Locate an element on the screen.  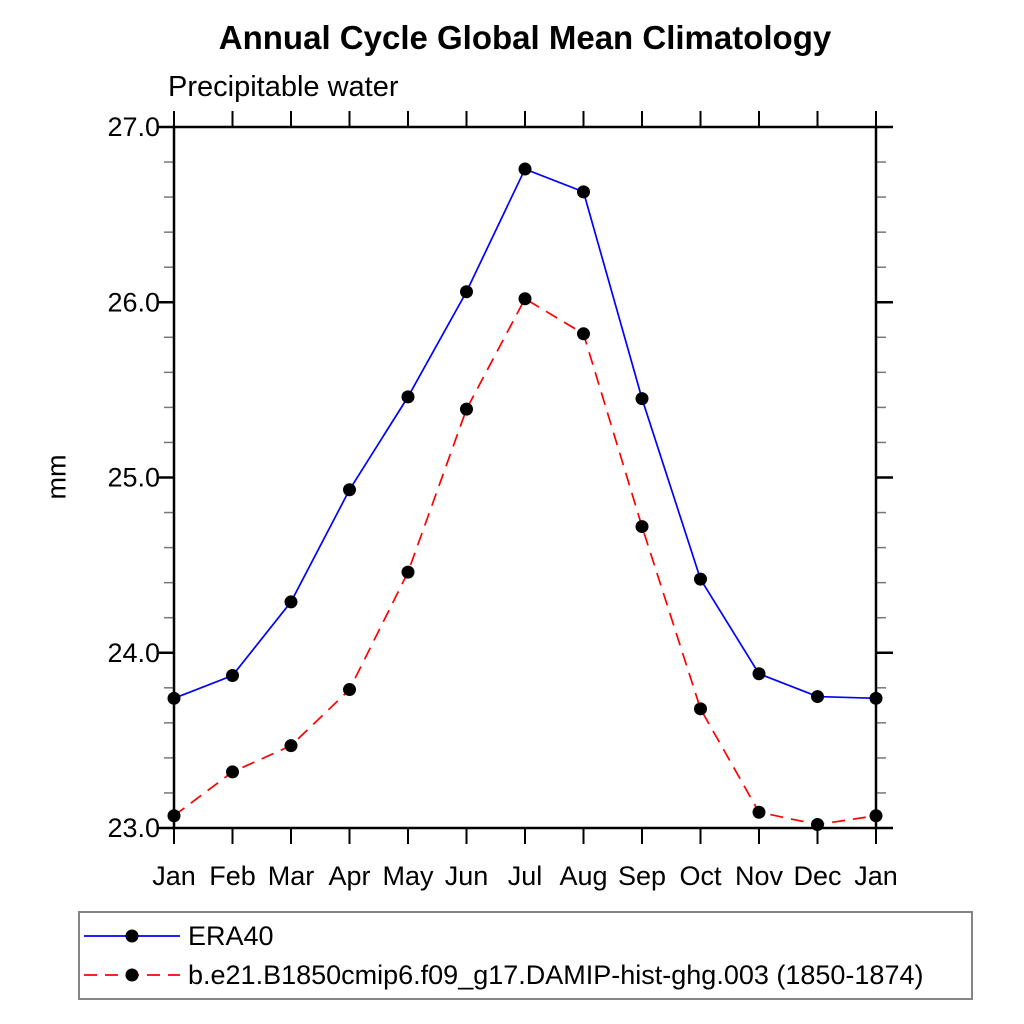
y-axis-tick-labels: 23.0 24.0 25.0 26.0 27.0 is located at coordinates (133, 477).